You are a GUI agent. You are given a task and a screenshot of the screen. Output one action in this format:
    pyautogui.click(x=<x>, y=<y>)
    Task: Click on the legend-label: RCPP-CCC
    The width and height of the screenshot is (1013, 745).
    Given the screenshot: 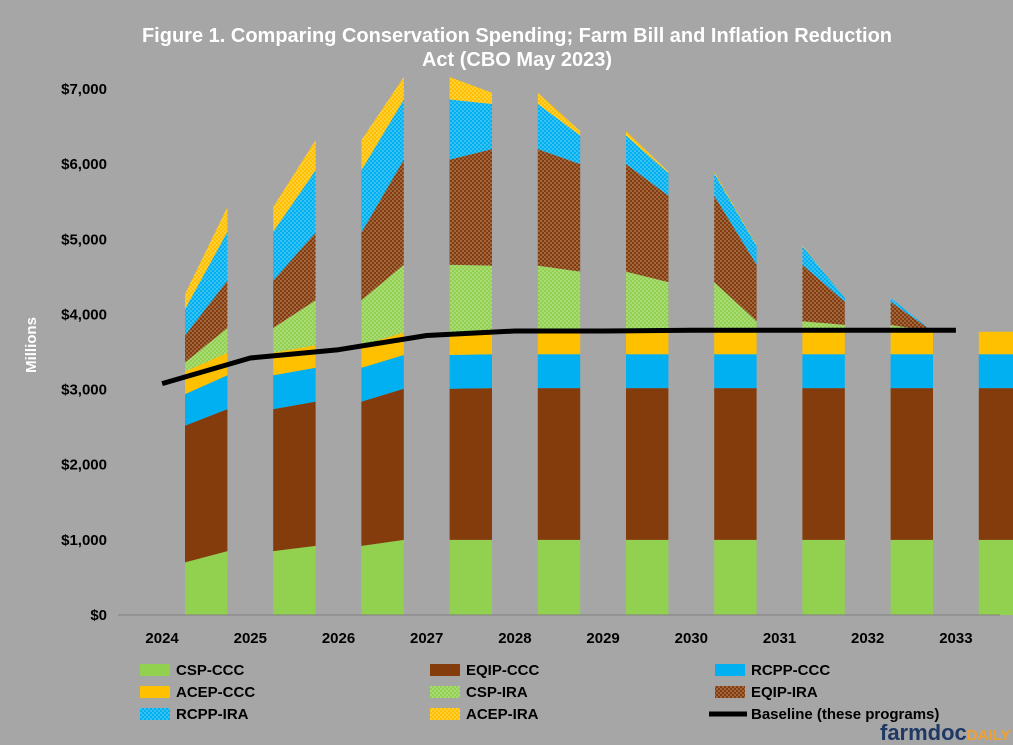 What is the action you would take?
    pyautogui.click(x=790, y=670)
    